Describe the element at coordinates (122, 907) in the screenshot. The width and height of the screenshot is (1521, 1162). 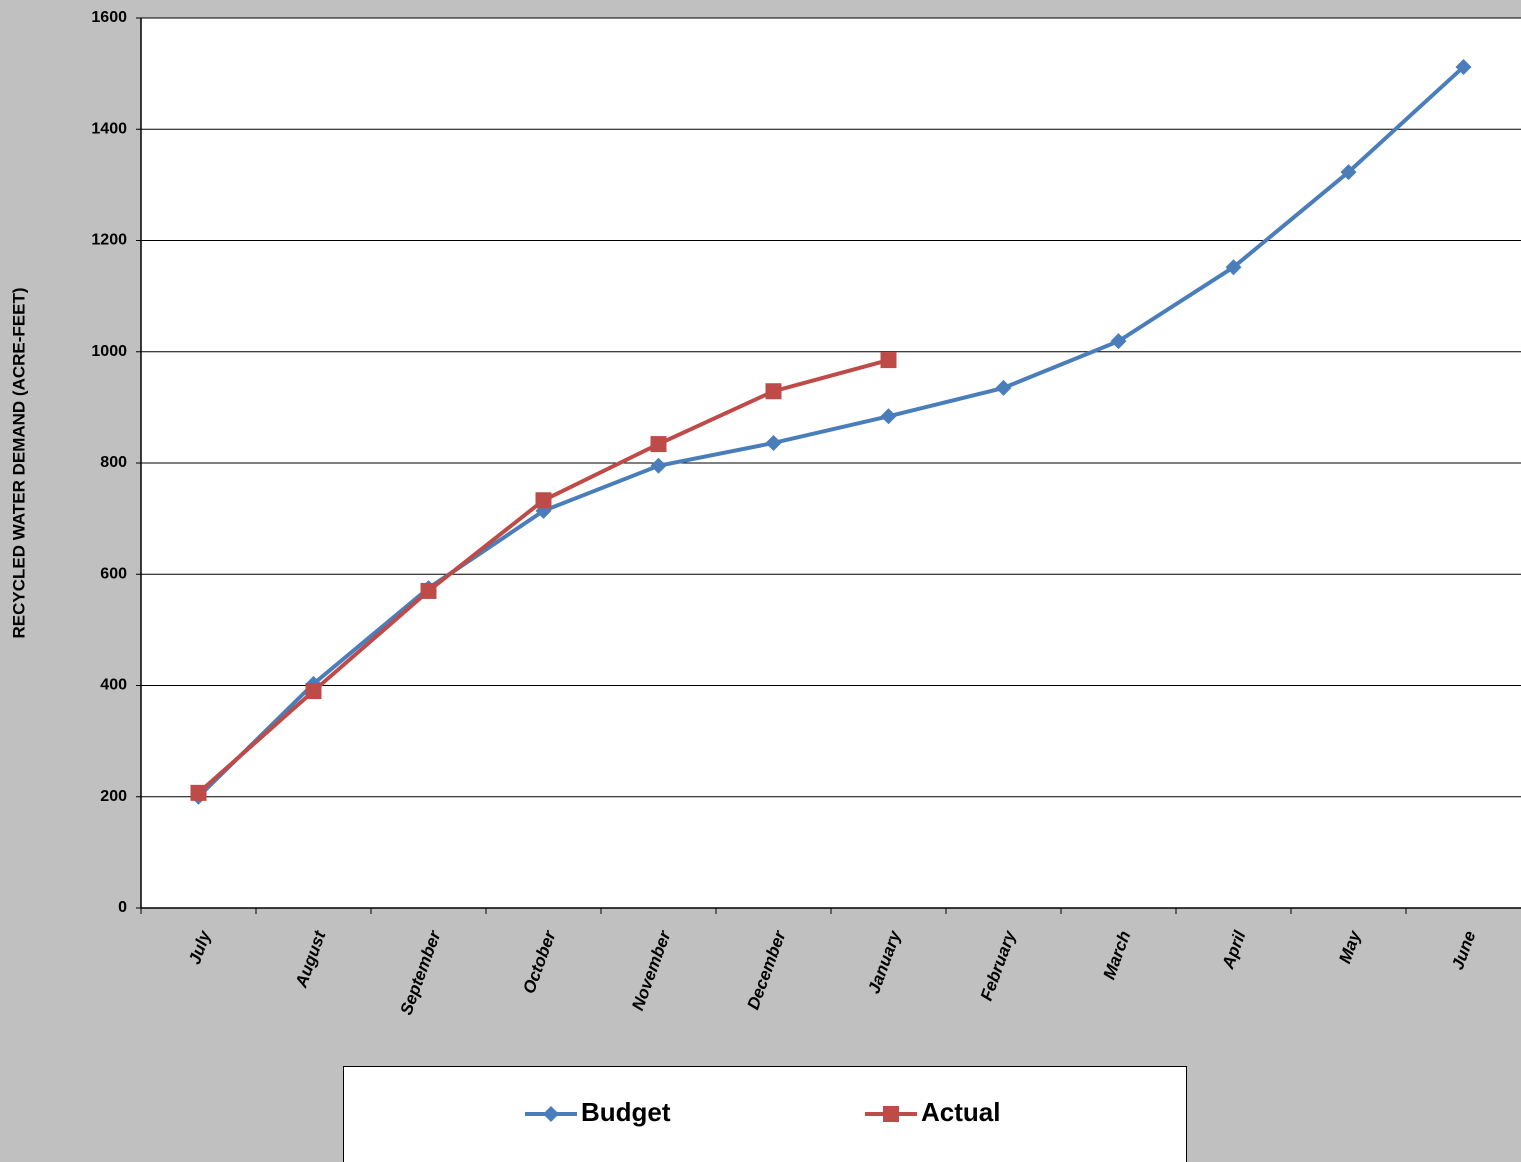
I see `y-tick-label: 0` at that location.